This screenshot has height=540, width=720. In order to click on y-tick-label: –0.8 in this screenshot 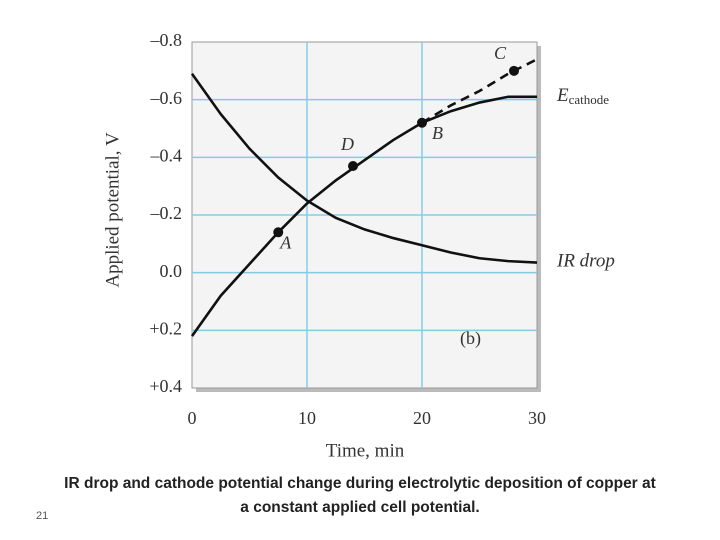, I will do `click(166, 40)`.